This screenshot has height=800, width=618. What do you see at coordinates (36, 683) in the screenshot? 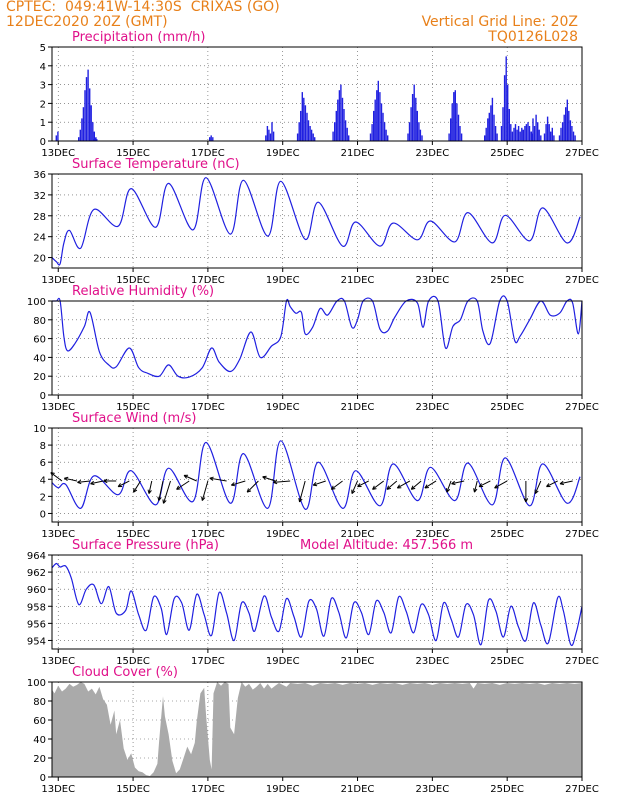
I see `y-tick-label: 100` at bounding box center [36, 683].